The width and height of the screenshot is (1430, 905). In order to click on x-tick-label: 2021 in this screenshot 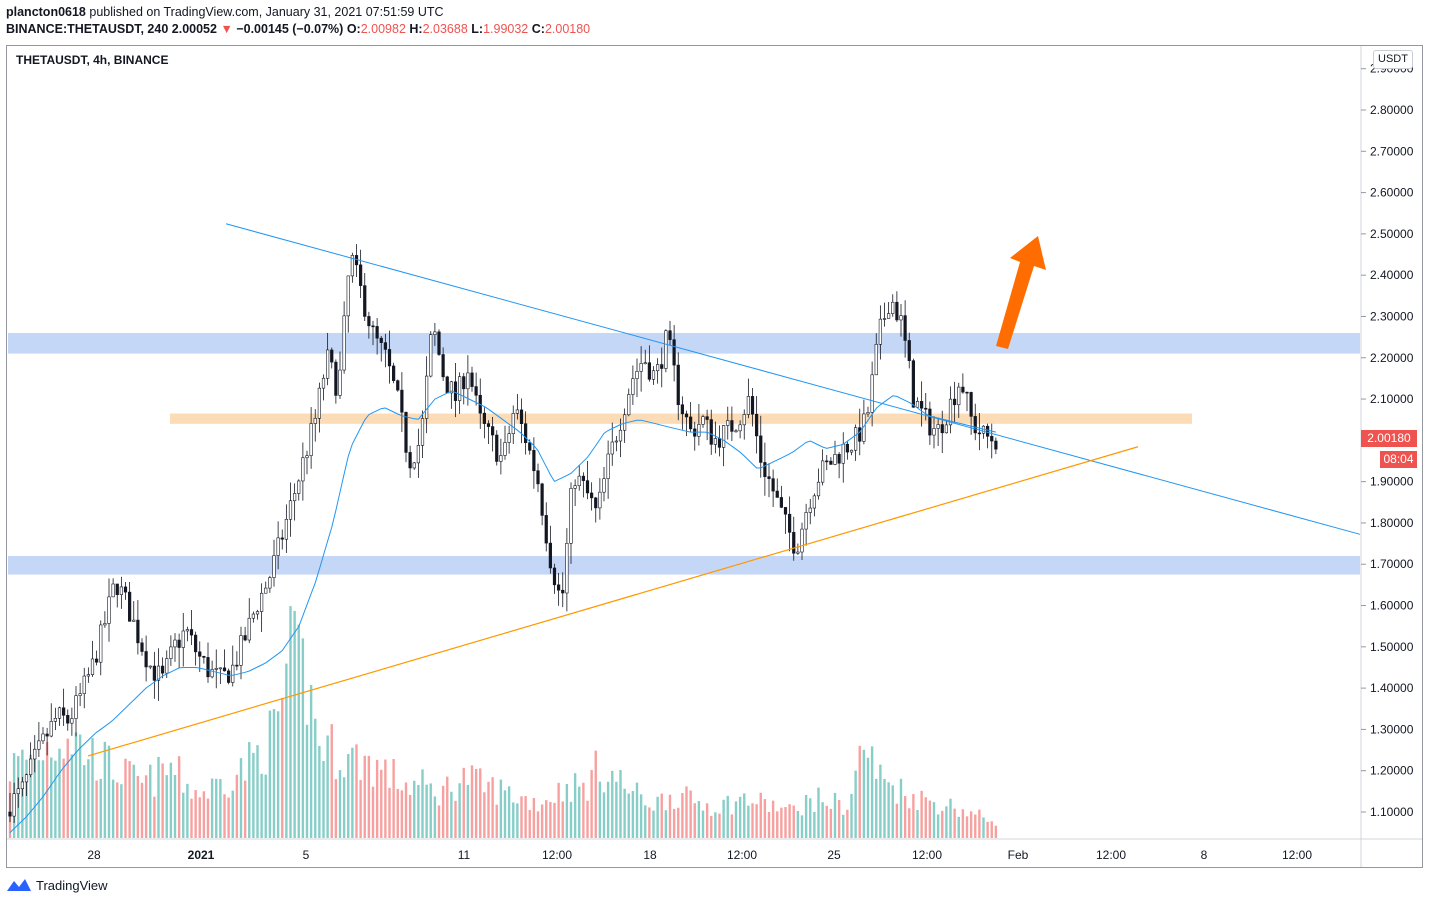, I will do `click(201, 855)`.